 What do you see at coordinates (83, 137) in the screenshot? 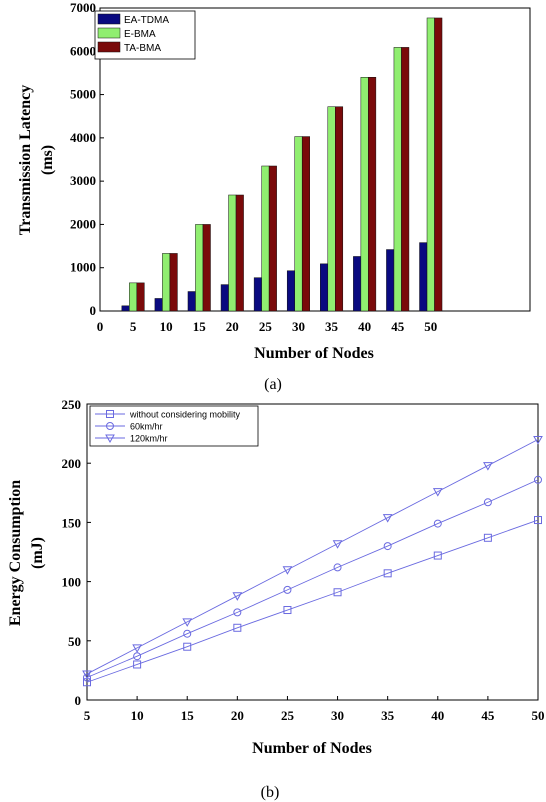
I see `y-tick-label: 4000` at bounding box center [83, 137].